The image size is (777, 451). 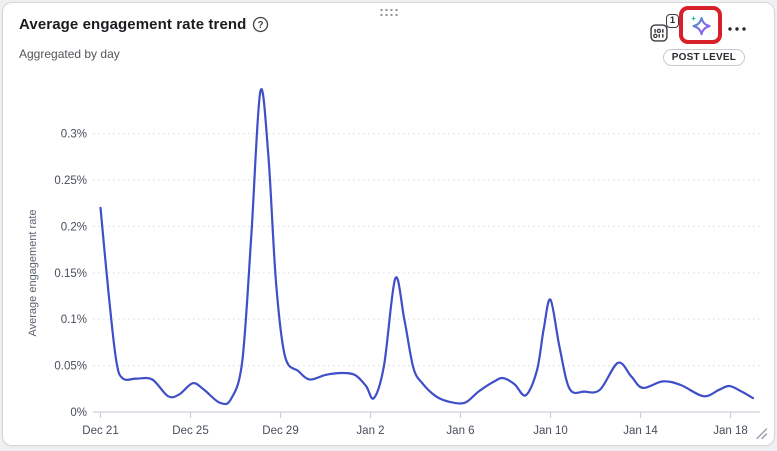 What do you see at coordinates (550, 431) in the screenshot?
I see `x-tick-label: Jan 10` at bounding box center [550, 431].